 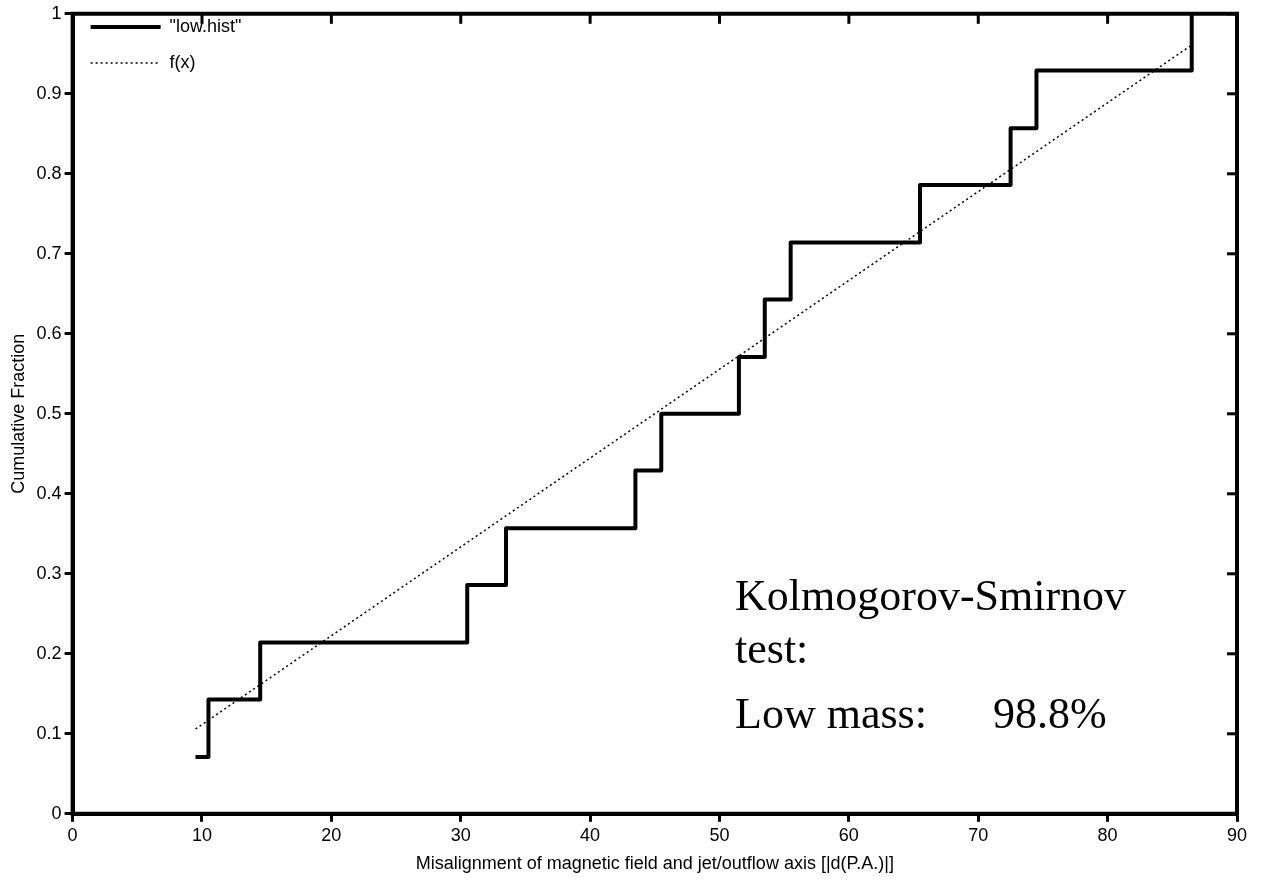 I want to click on legend-label: f(x), so click(x=182, y=61).